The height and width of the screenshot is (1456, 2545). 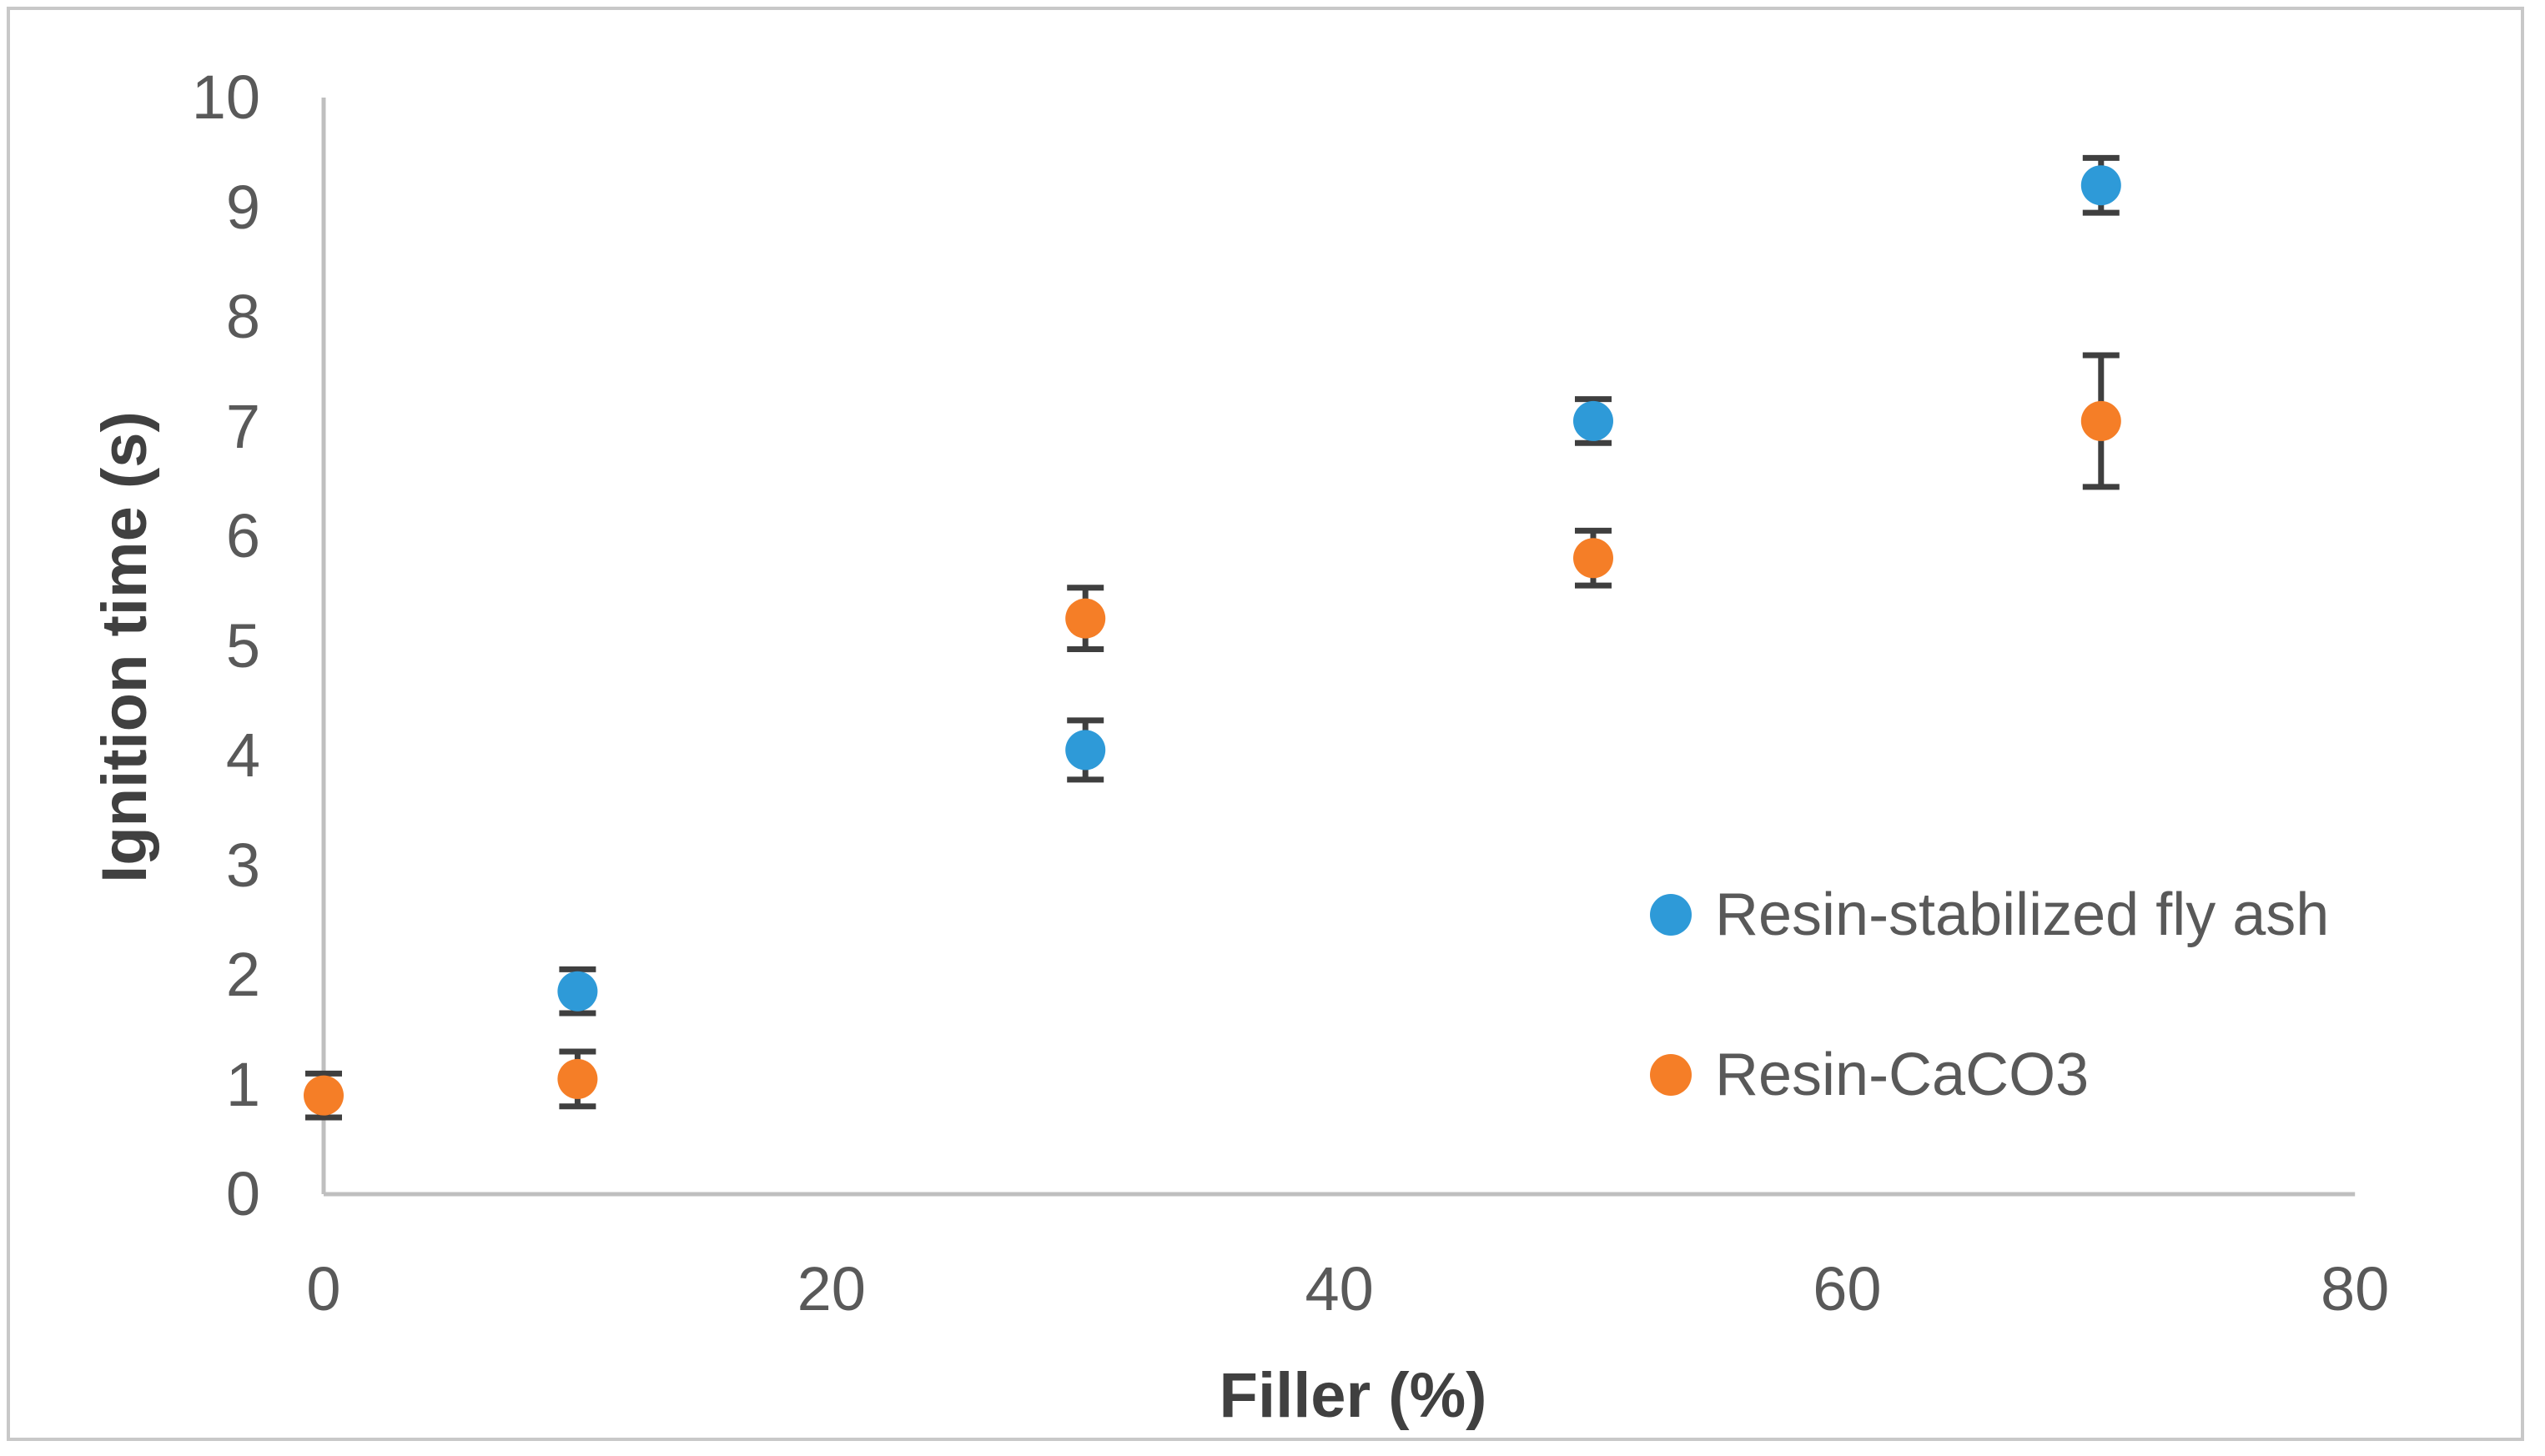 What do you see at coordinates (243, 1193) in the screenshot?
I see `y-tick-label: 0` at bounding box center [243, 1193].